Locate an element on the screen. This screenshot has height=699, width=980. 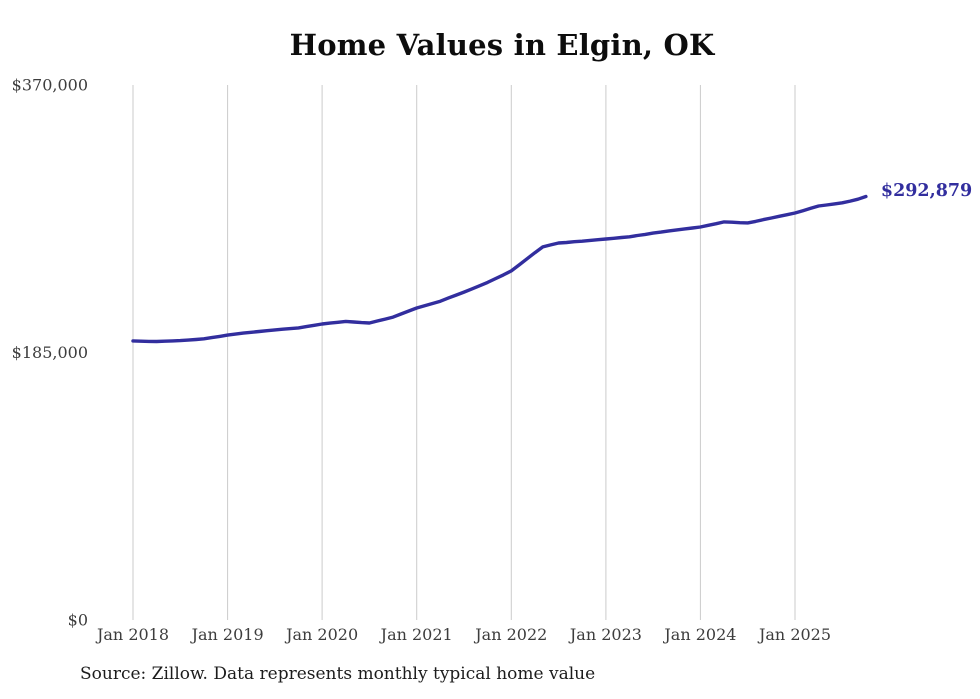
y-tick-label: $370,000 is located at coordinates (50, 85).